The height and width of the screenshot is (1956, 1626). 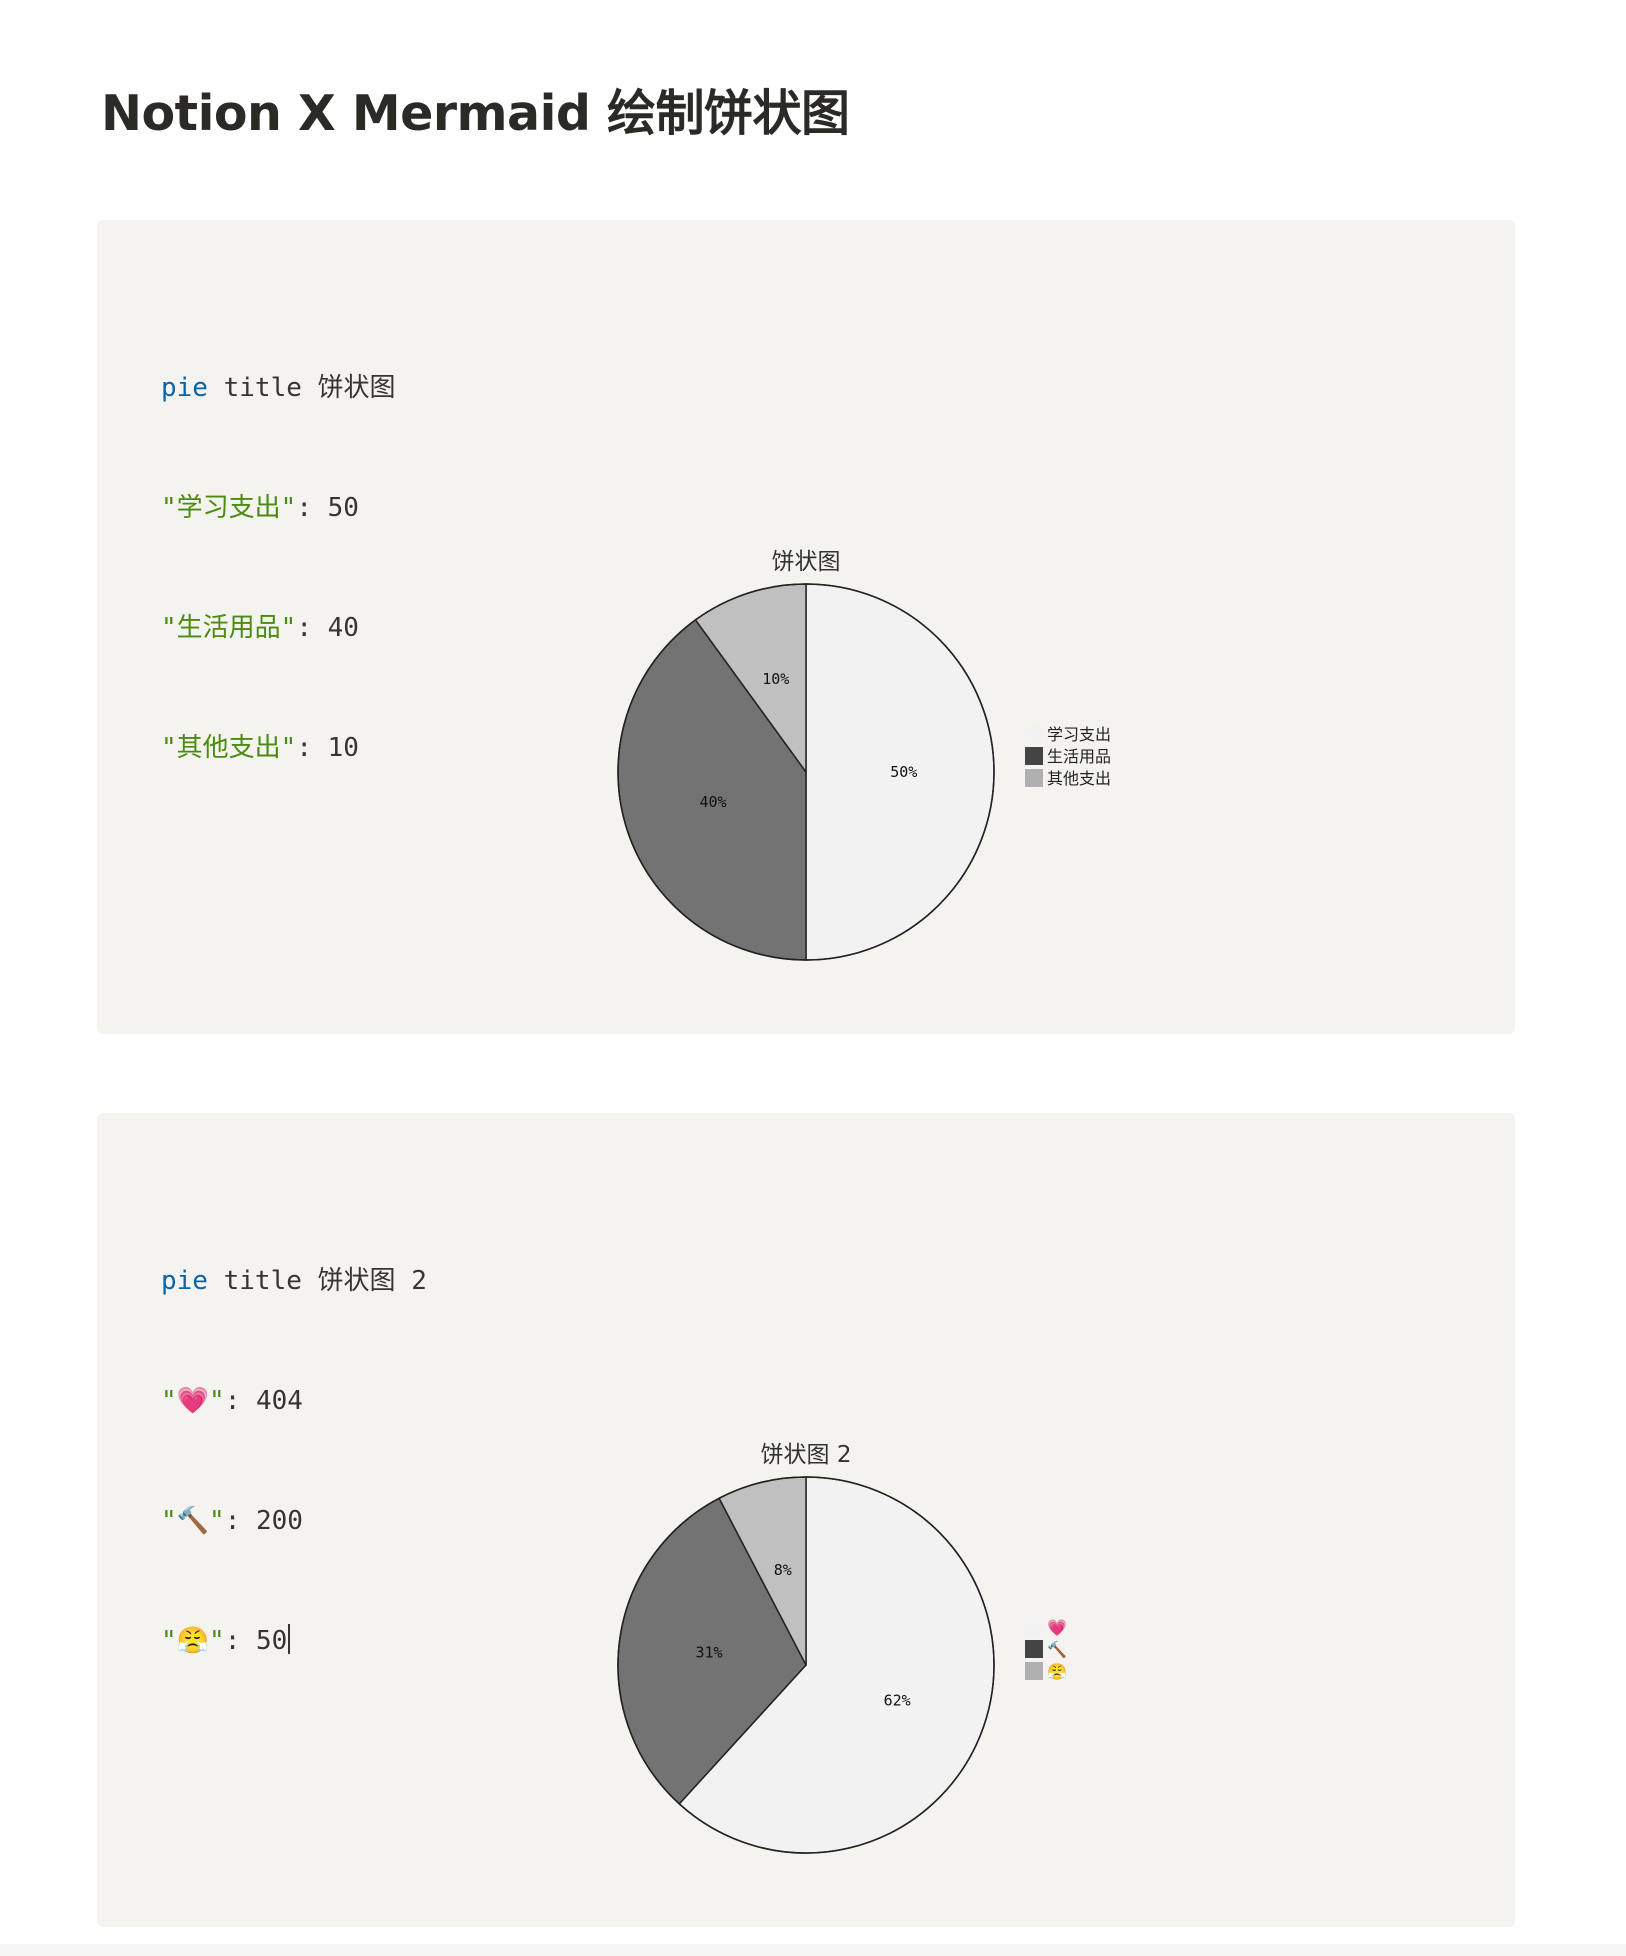 I want to click on legend-label: 🔨, so click(x=1057, y=1649).